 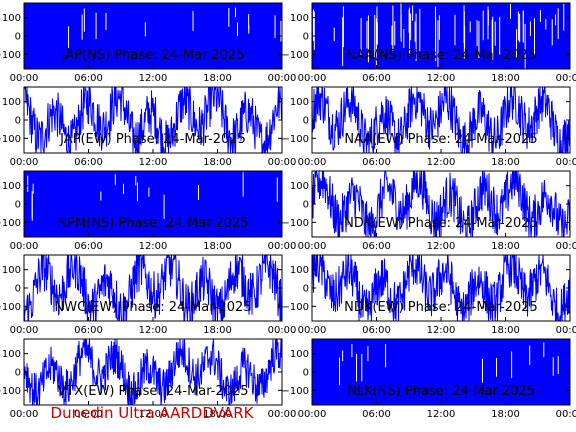 I want to click on panel-title: NDK(EW) Phase: 24-Mar-2025, so click(x=441, y=307).